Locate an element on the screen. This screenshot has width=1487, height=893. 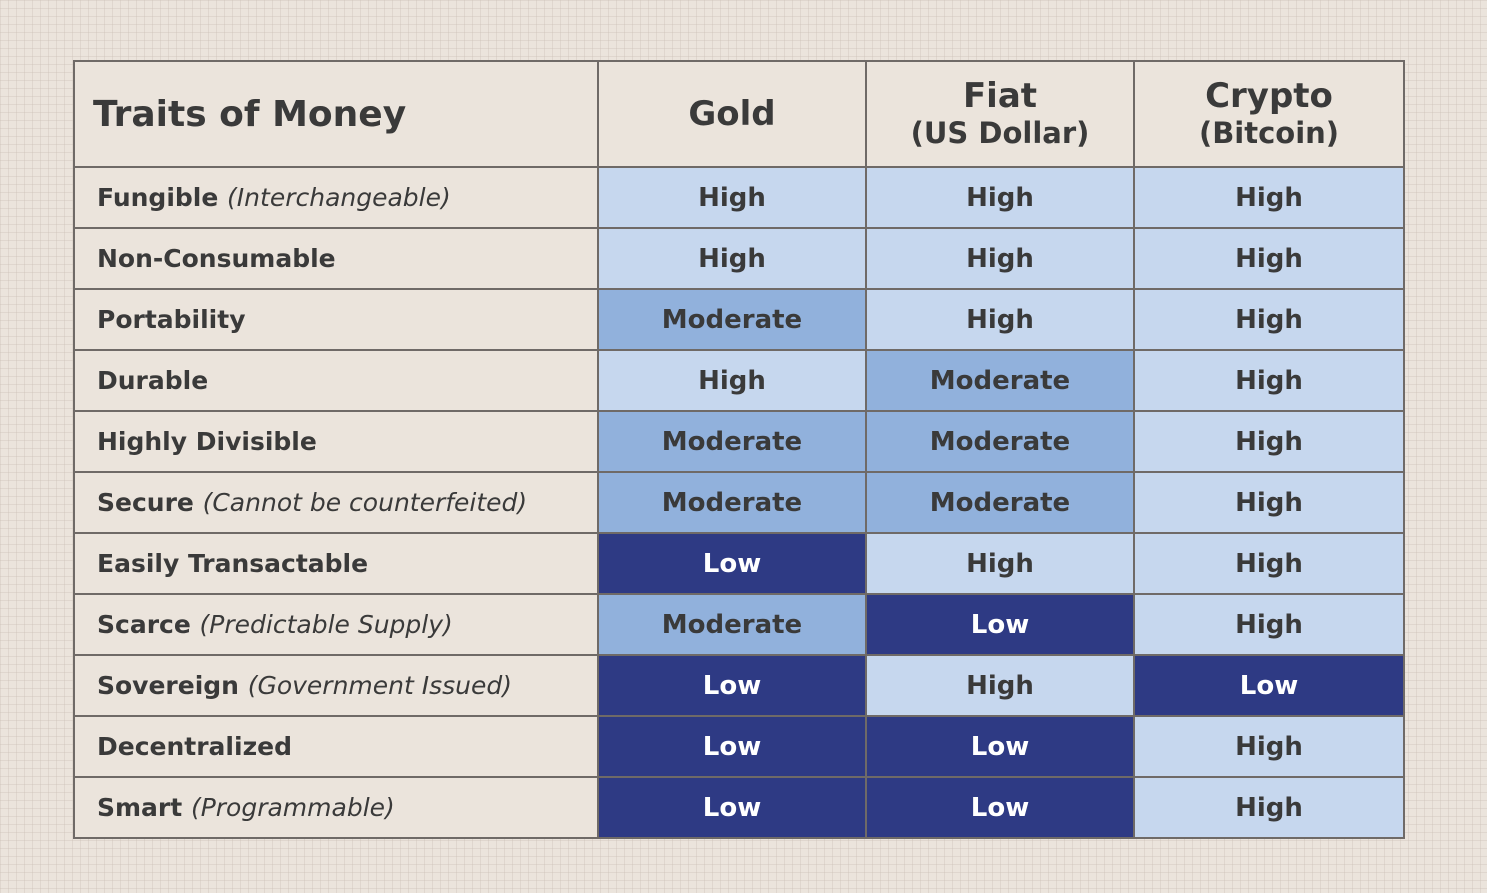
column-header-crypto: Crypto (Bitcoin) is located at coordinates (1269, 114).